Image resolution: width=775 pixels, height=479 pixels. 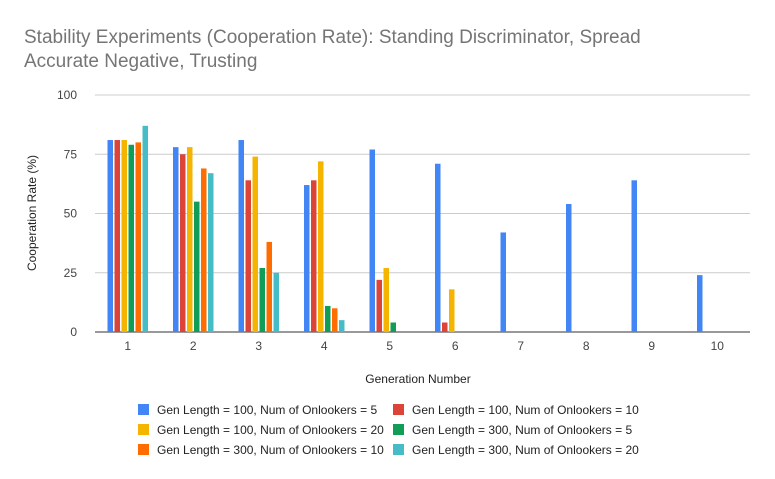 What do you see at coordinates (71, 214) in the screenshot?
I see `y-tick-label: 50` at bounding box center [71, 214].